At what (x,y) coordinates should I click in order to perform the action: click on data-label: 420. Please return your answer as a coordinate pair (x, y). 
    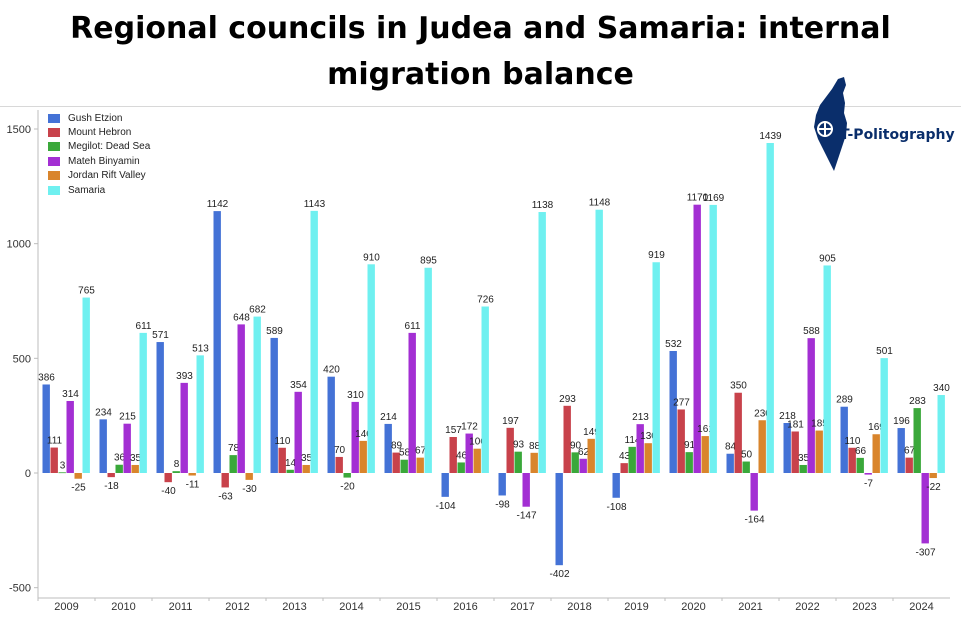
    Looking at the image, I should click on (331, 370).